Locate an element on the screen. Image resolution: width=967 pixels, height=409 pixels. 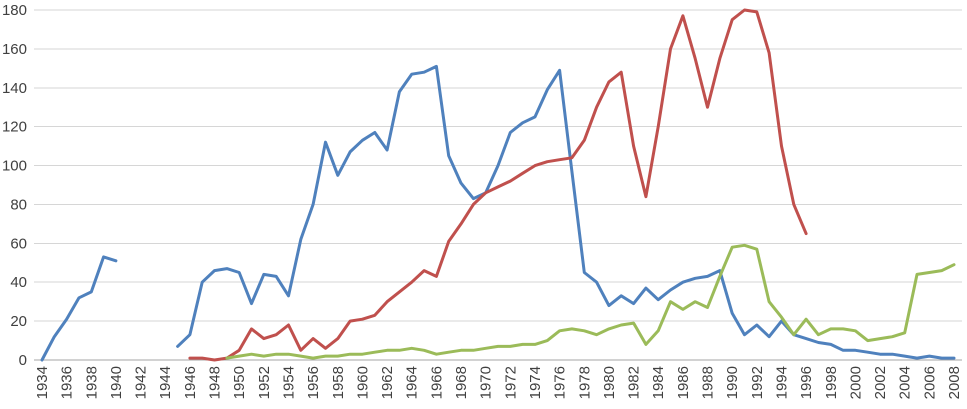
x-tick-label: 1956 is located at coordinates (313, 382).